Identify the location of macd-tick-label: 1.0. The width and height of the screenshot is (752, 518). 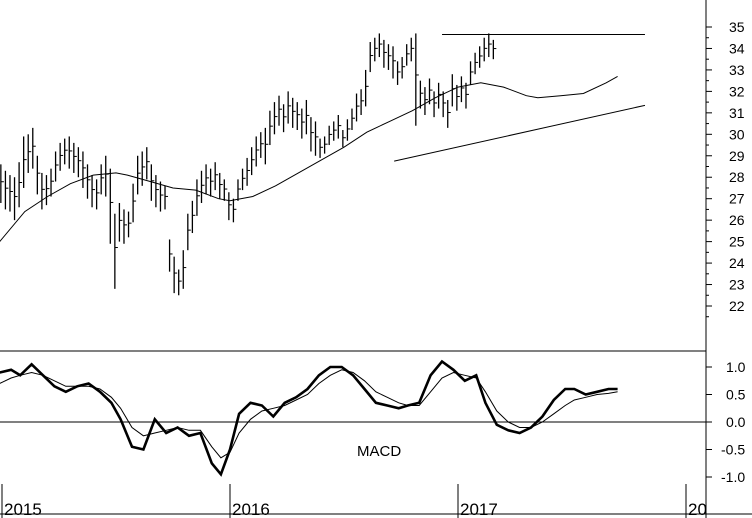
(736, 367).